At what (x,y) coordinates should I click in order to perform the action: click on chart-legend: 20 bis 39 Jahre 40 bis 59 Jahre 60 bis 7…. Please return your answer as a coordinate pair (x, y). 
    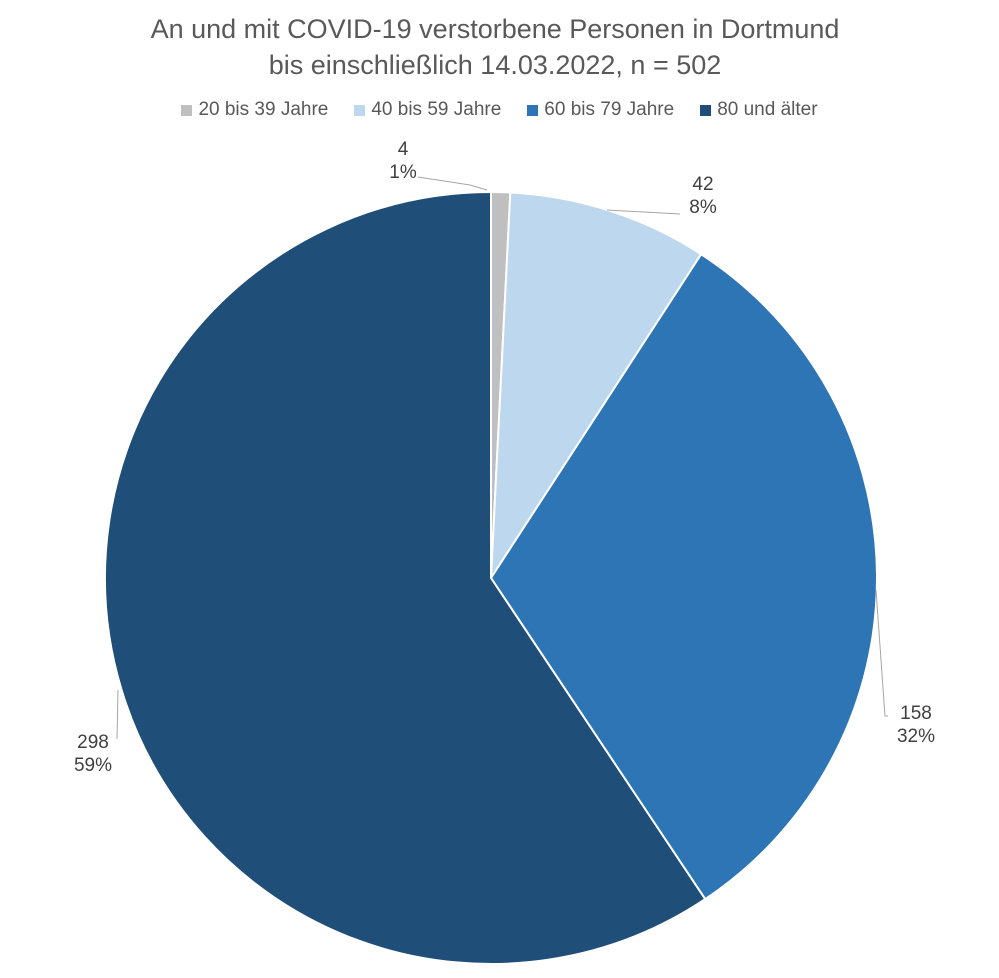
    Looking at the image, I should click on (499, 110).